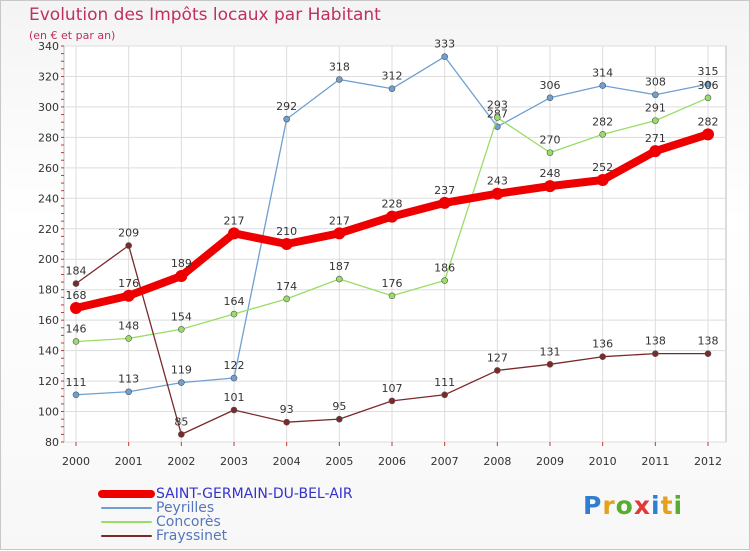 The image size is (750, 551). I want to click on data-label: 333, so click(444, 44).